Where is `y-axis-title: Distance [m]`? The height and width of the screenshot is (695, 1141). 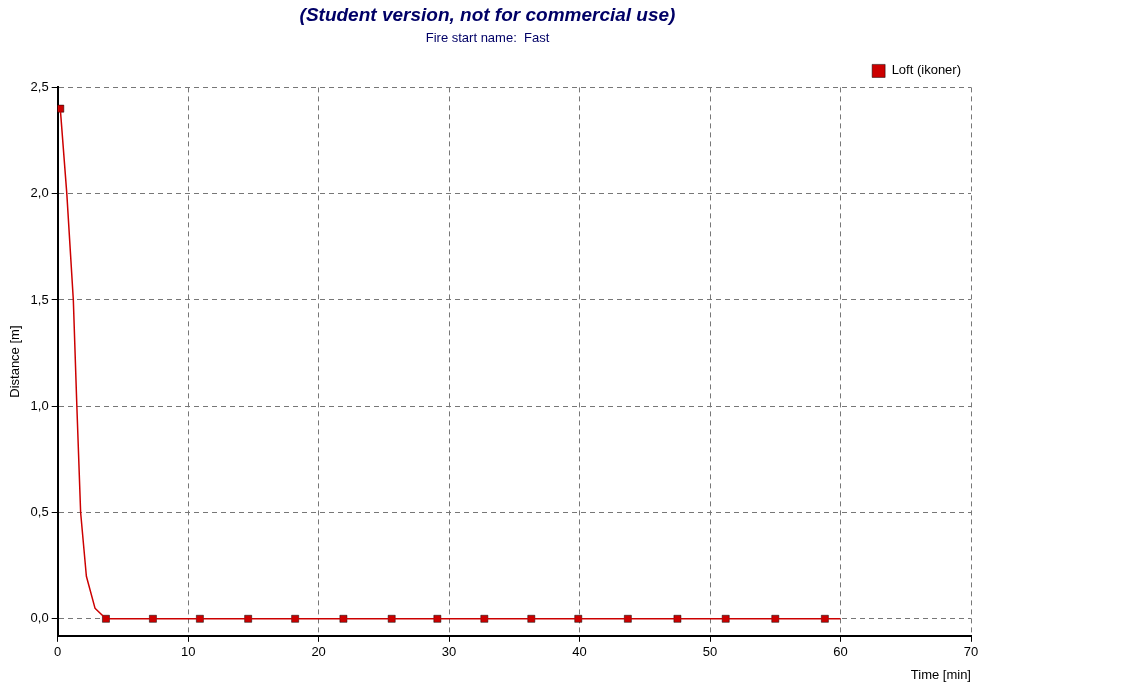
y-axis-title: Distance [m] is located at coordinates (15, 361).